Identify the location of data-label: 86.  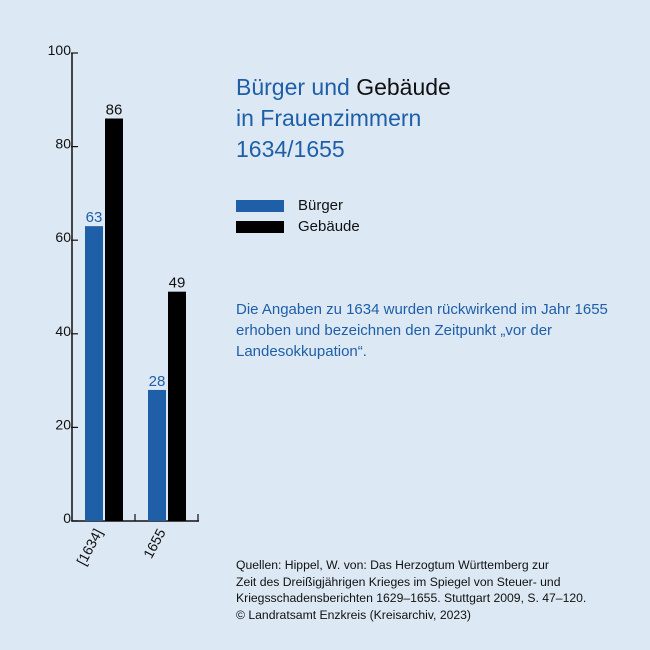
(114, 110).